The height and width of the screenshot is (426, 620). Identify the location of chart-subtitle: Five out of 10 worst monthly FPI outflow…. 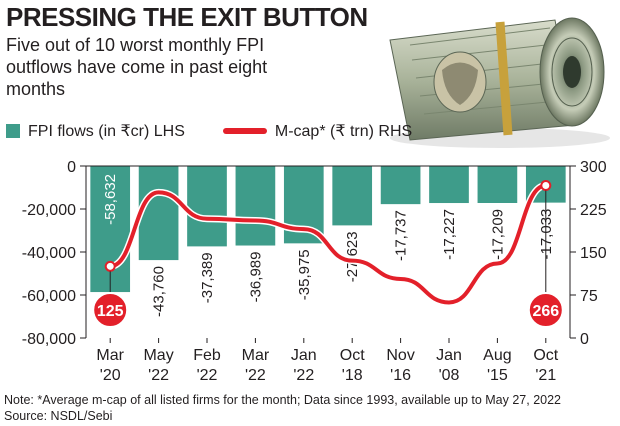
(137, 67).